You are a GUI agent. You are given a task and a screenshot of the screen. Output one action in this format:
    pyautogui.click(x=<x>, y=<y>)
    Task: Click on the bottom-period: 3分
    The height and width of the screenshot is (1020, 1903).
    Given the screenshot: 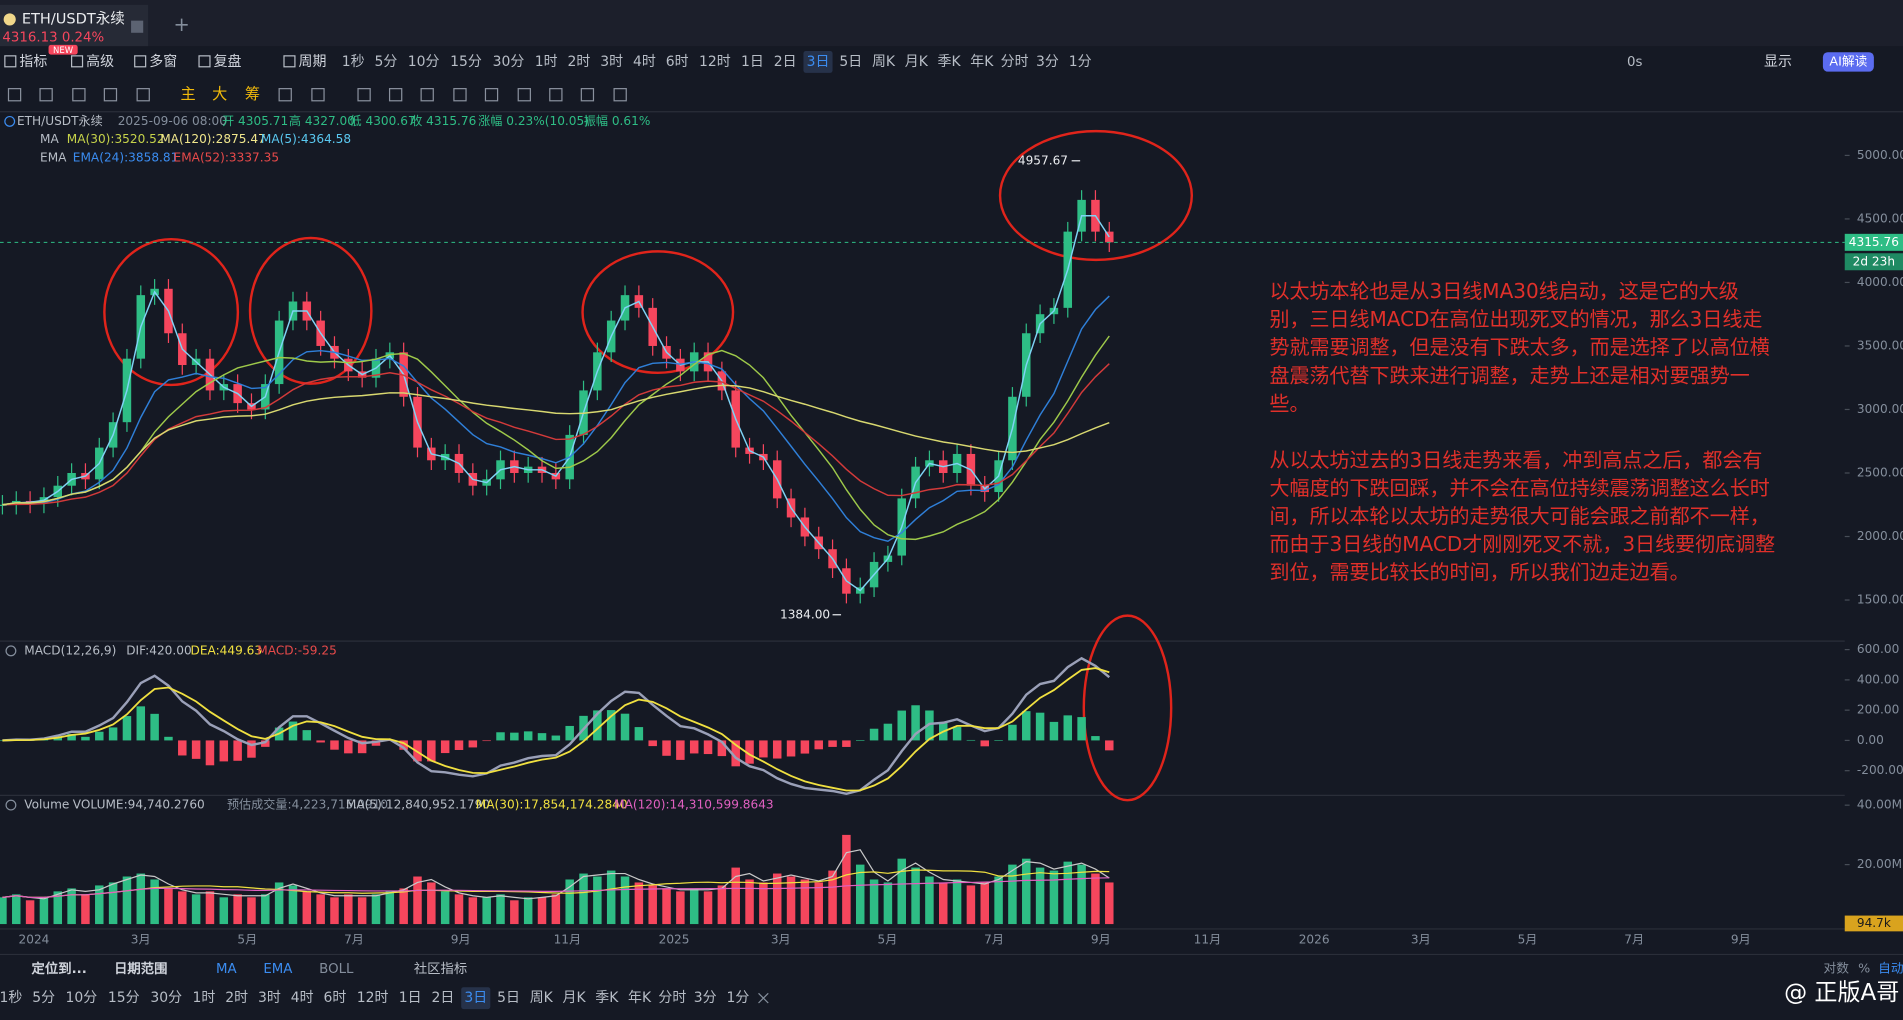 What is the action you would take?
    pyautogui.click(x=705, y=998)
    